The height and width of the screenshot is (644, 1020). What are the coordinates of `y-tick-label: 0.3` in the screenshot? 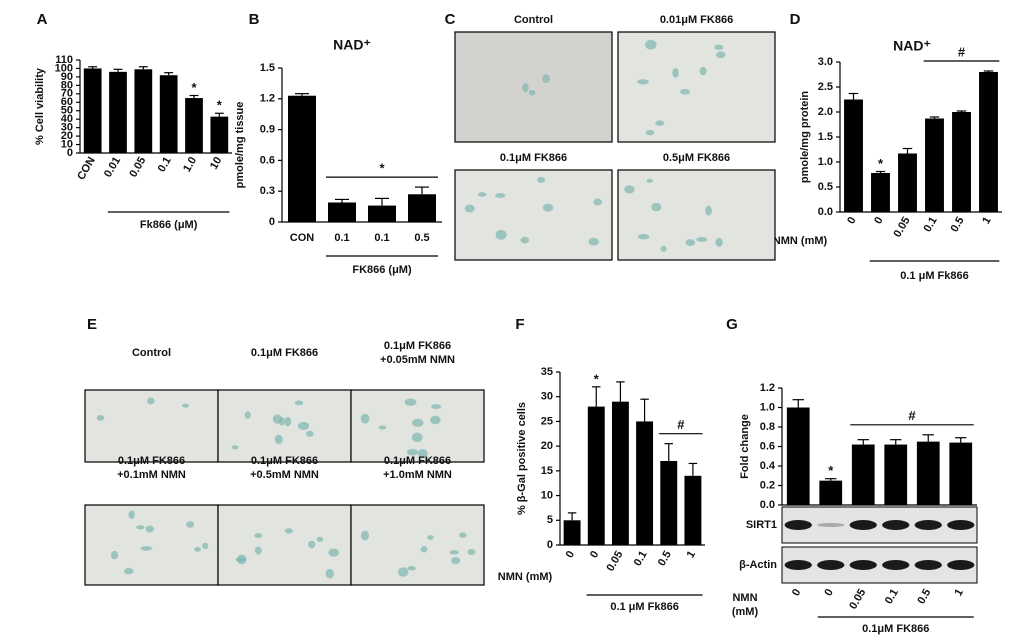 It's located at (267, 191).